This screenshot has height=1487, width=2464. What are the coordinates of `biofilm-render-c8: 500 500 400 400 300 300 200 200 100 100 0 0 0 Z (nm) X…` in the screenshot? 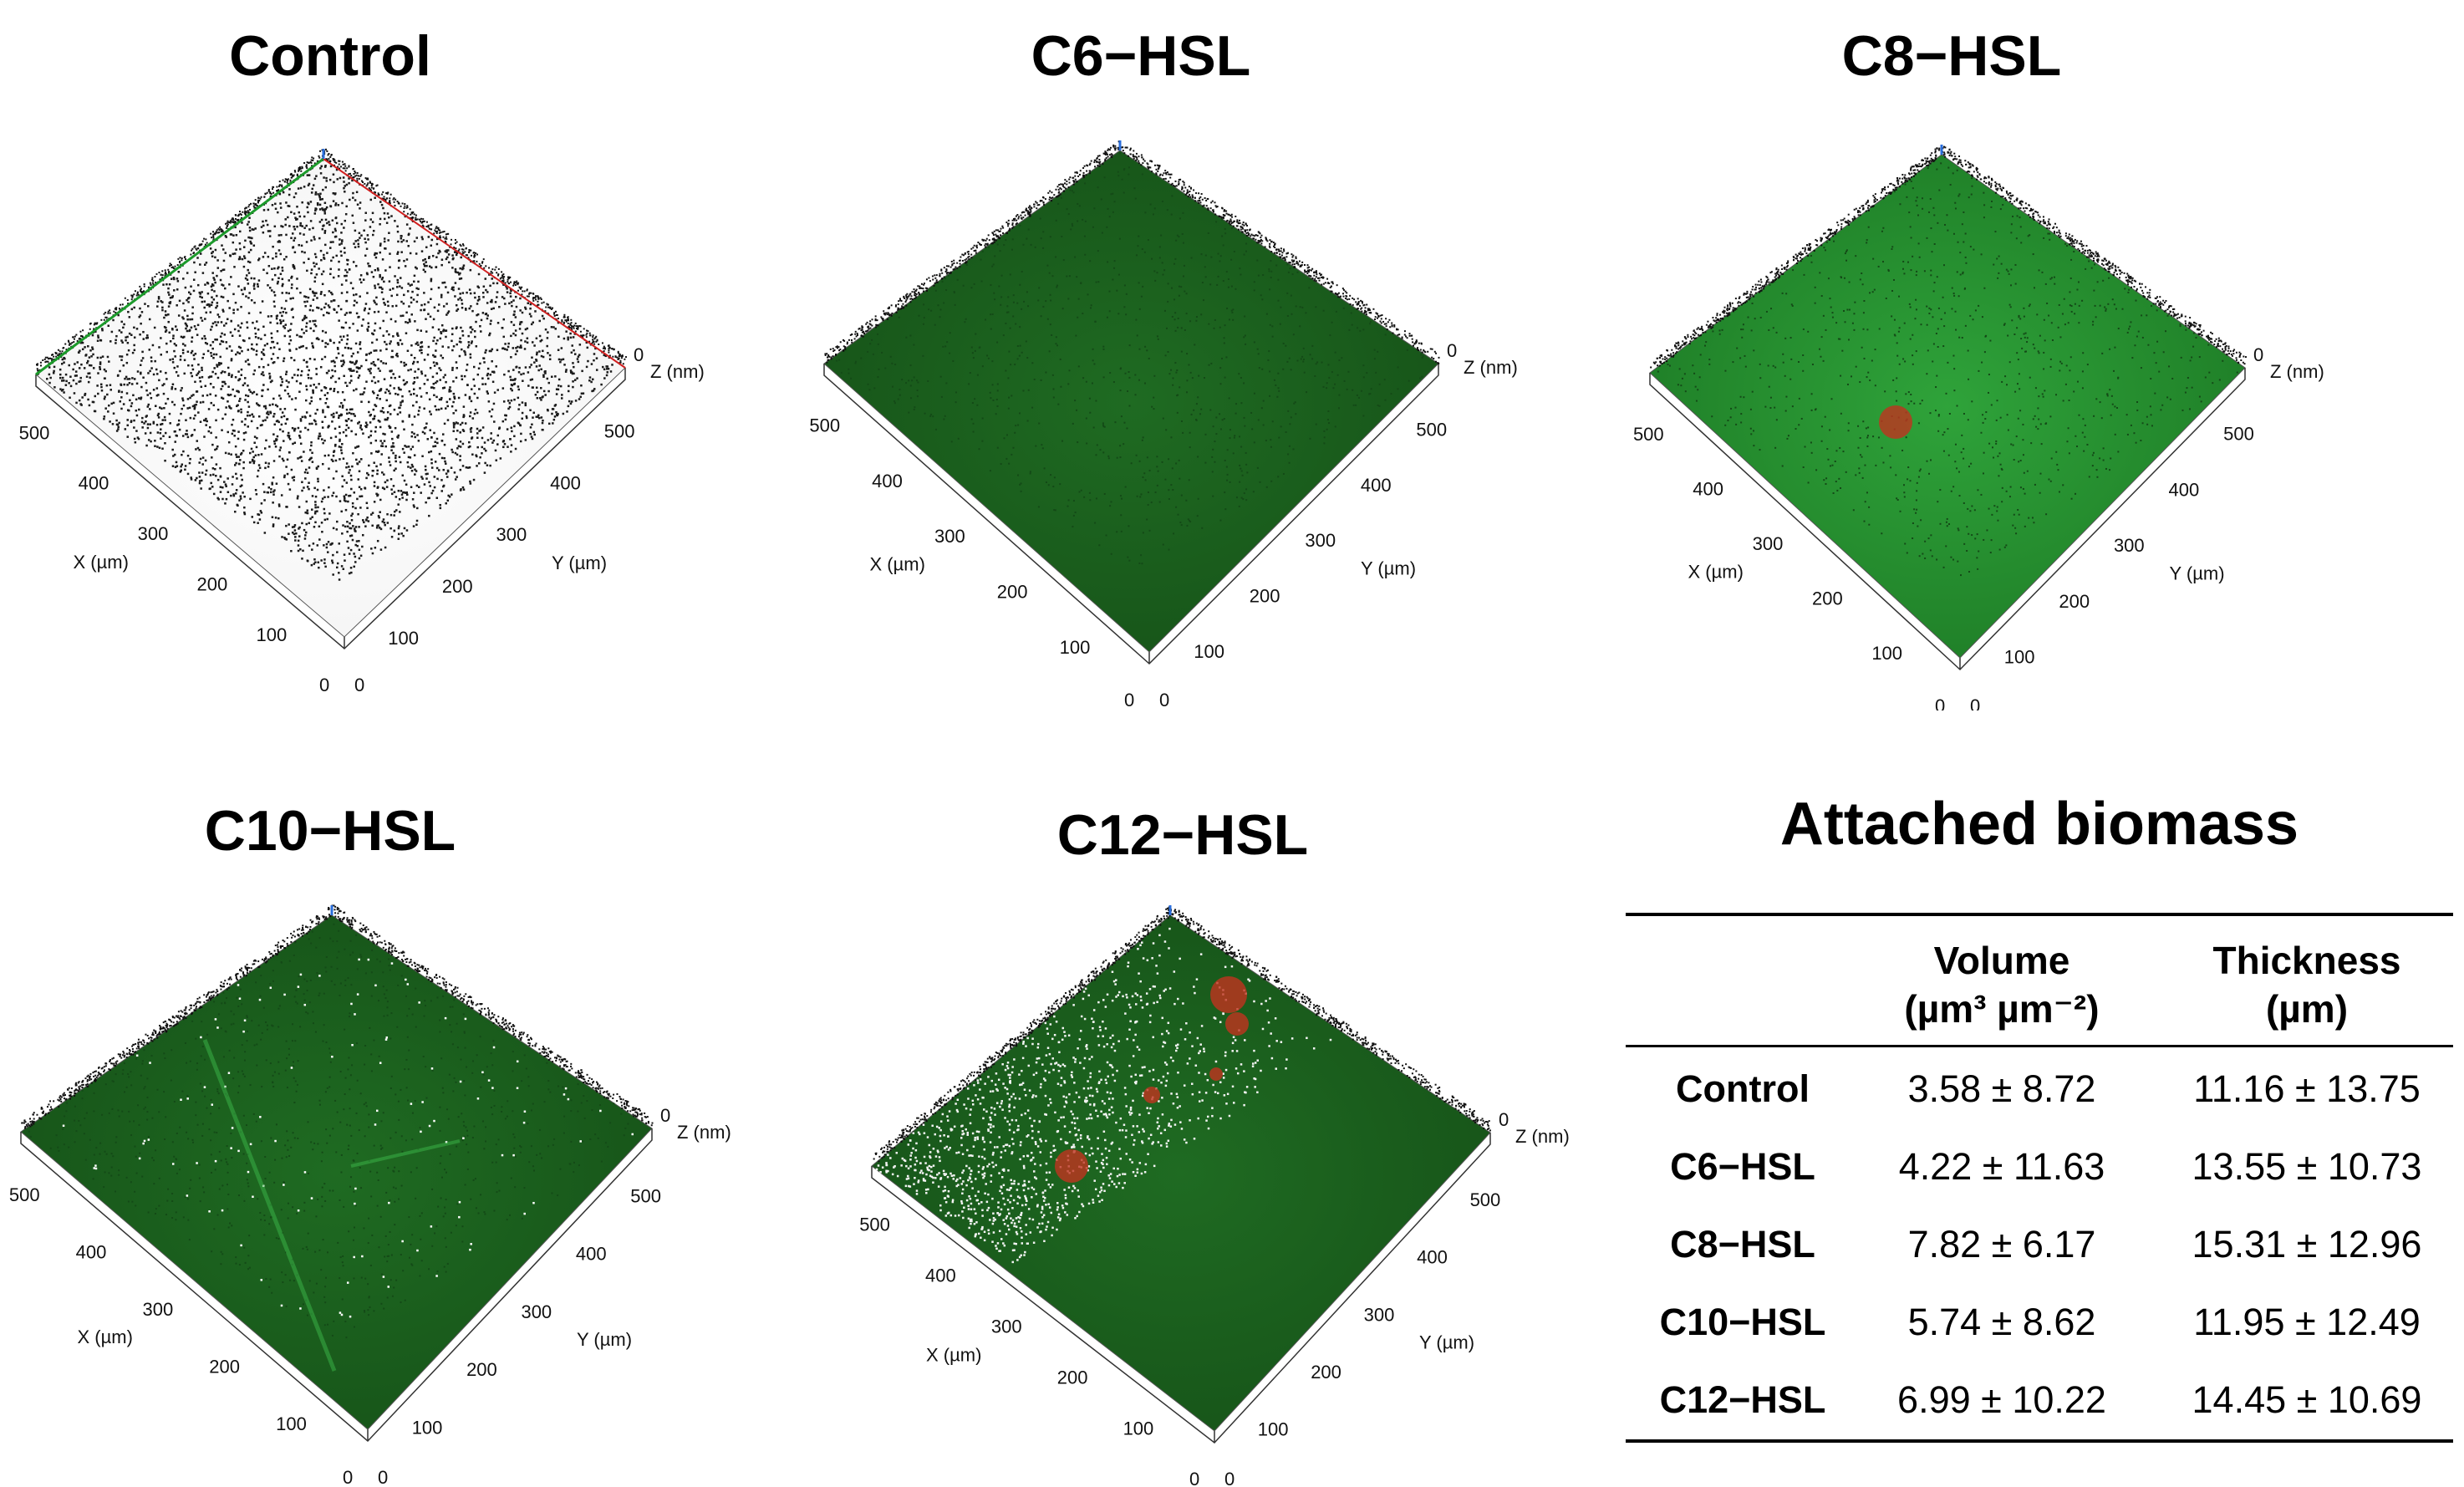 It's located at (1978, 428).